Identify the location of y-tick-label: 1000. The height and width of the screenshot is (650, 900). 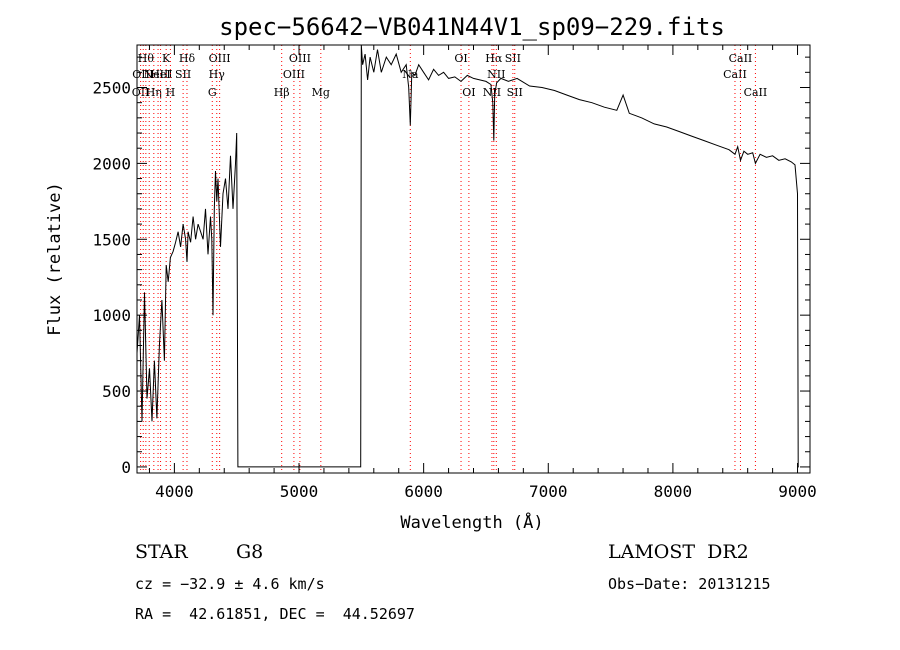
(111, 315).